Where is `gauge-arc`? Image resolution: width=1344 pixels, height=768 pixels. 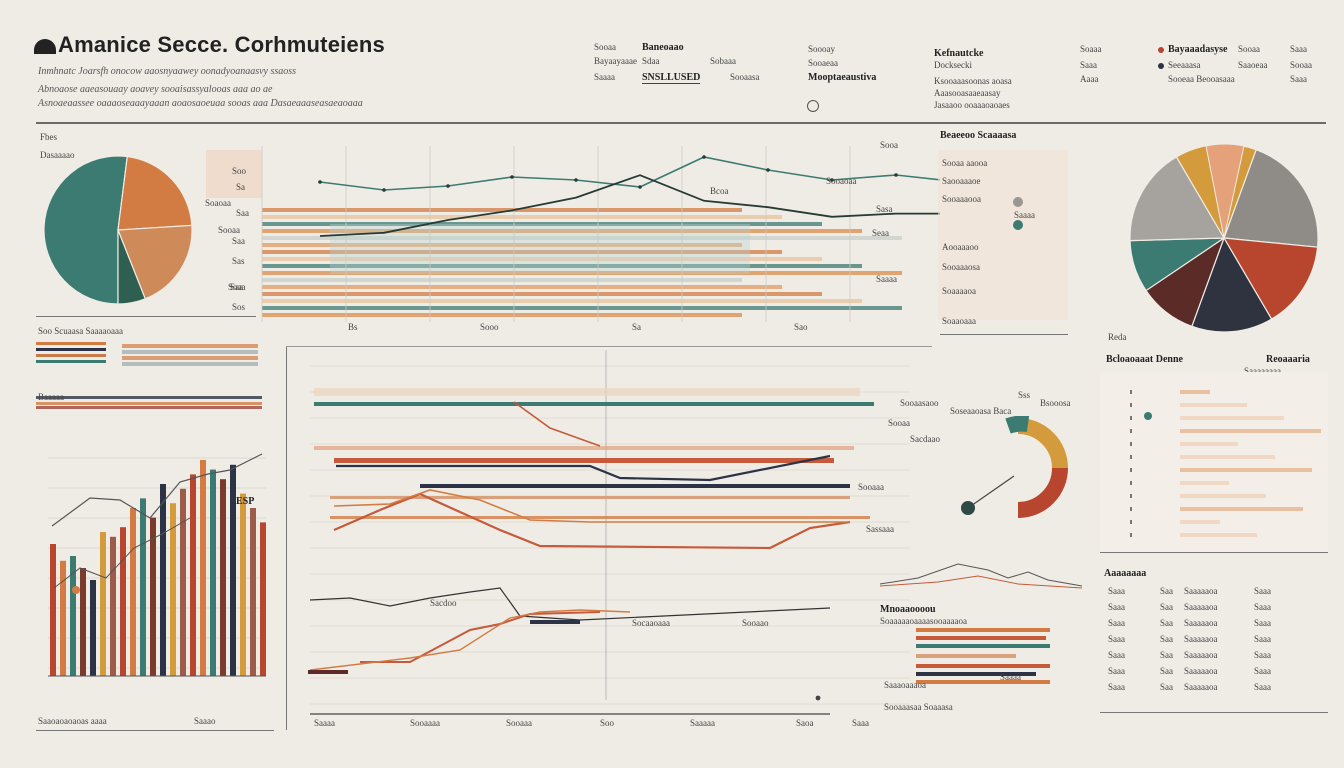
gauge-arc is located at coordinates (1042, 492).